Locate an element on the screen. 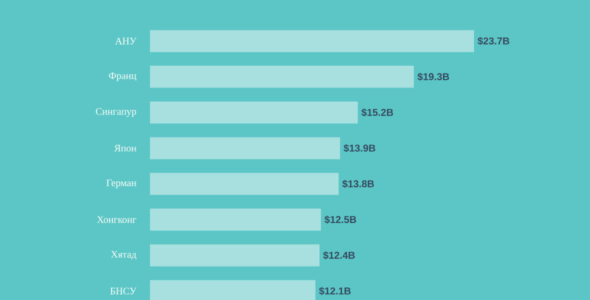  y-tick-label: Франц is located at coordinates (122, 77).